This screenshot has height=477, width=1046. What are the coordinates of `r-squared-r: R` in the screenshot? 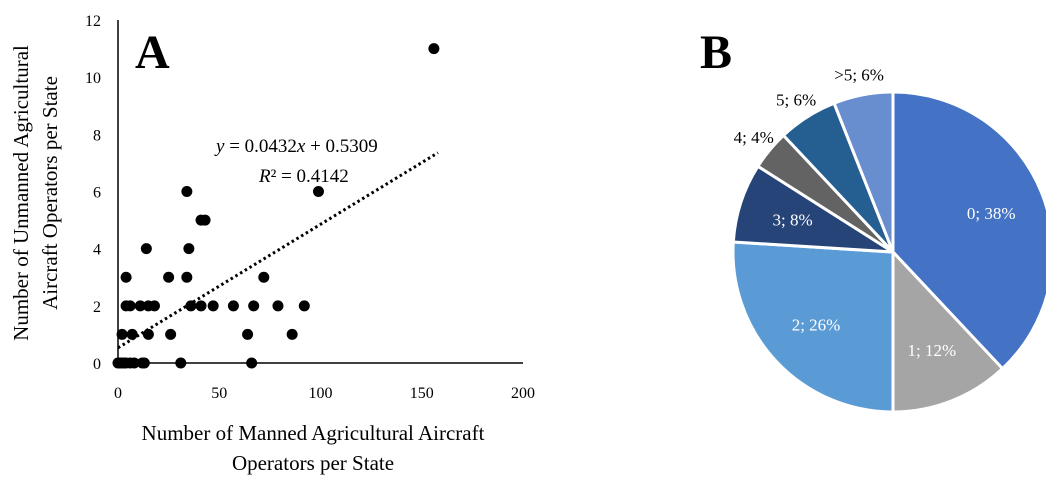 It's located at (264, 176).